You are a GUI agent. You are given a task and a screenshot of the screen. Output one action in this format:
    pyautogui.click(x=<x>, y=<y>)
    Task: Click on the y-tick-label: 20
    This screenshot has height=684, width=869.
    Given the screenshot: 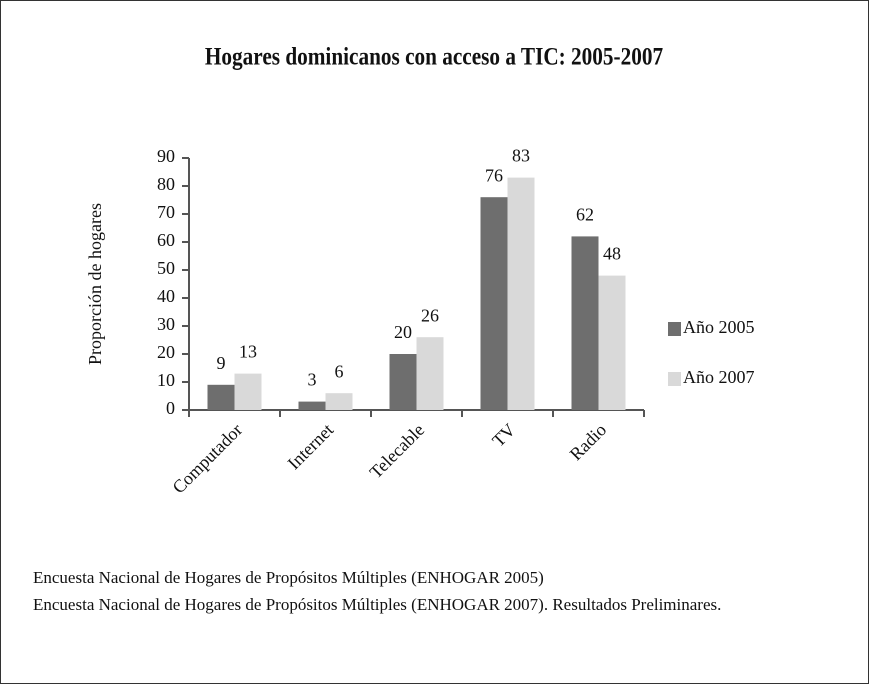 What is the action you would take?
    pyautogui.click(x=166, y=352)
    